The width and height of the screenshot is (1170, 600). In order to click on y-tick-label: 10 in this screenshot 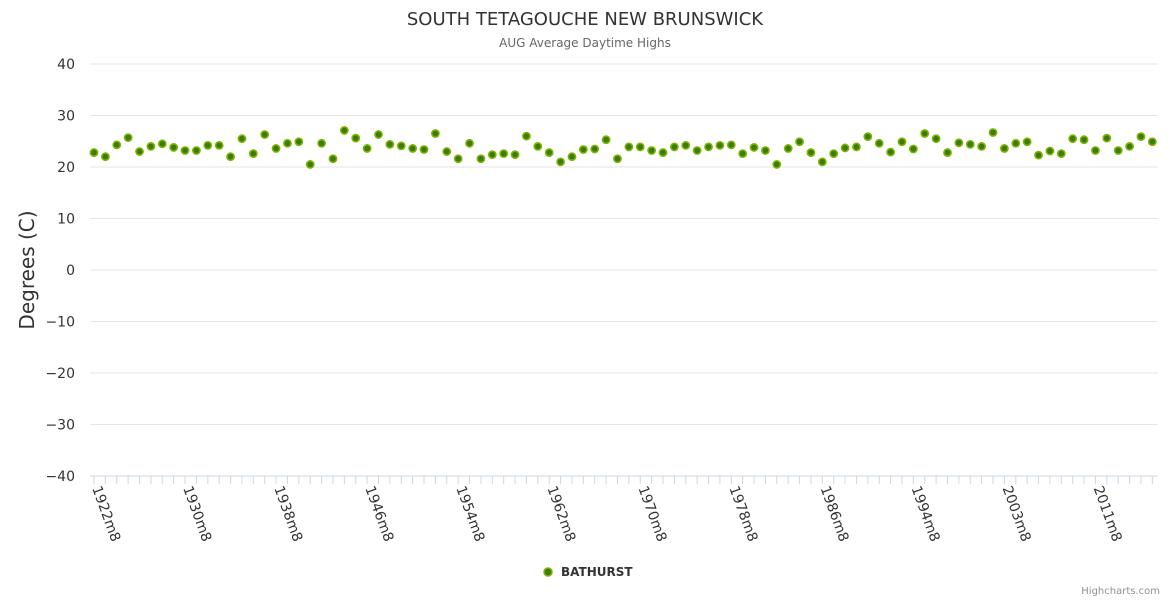, I will do `click(66, 220)`.